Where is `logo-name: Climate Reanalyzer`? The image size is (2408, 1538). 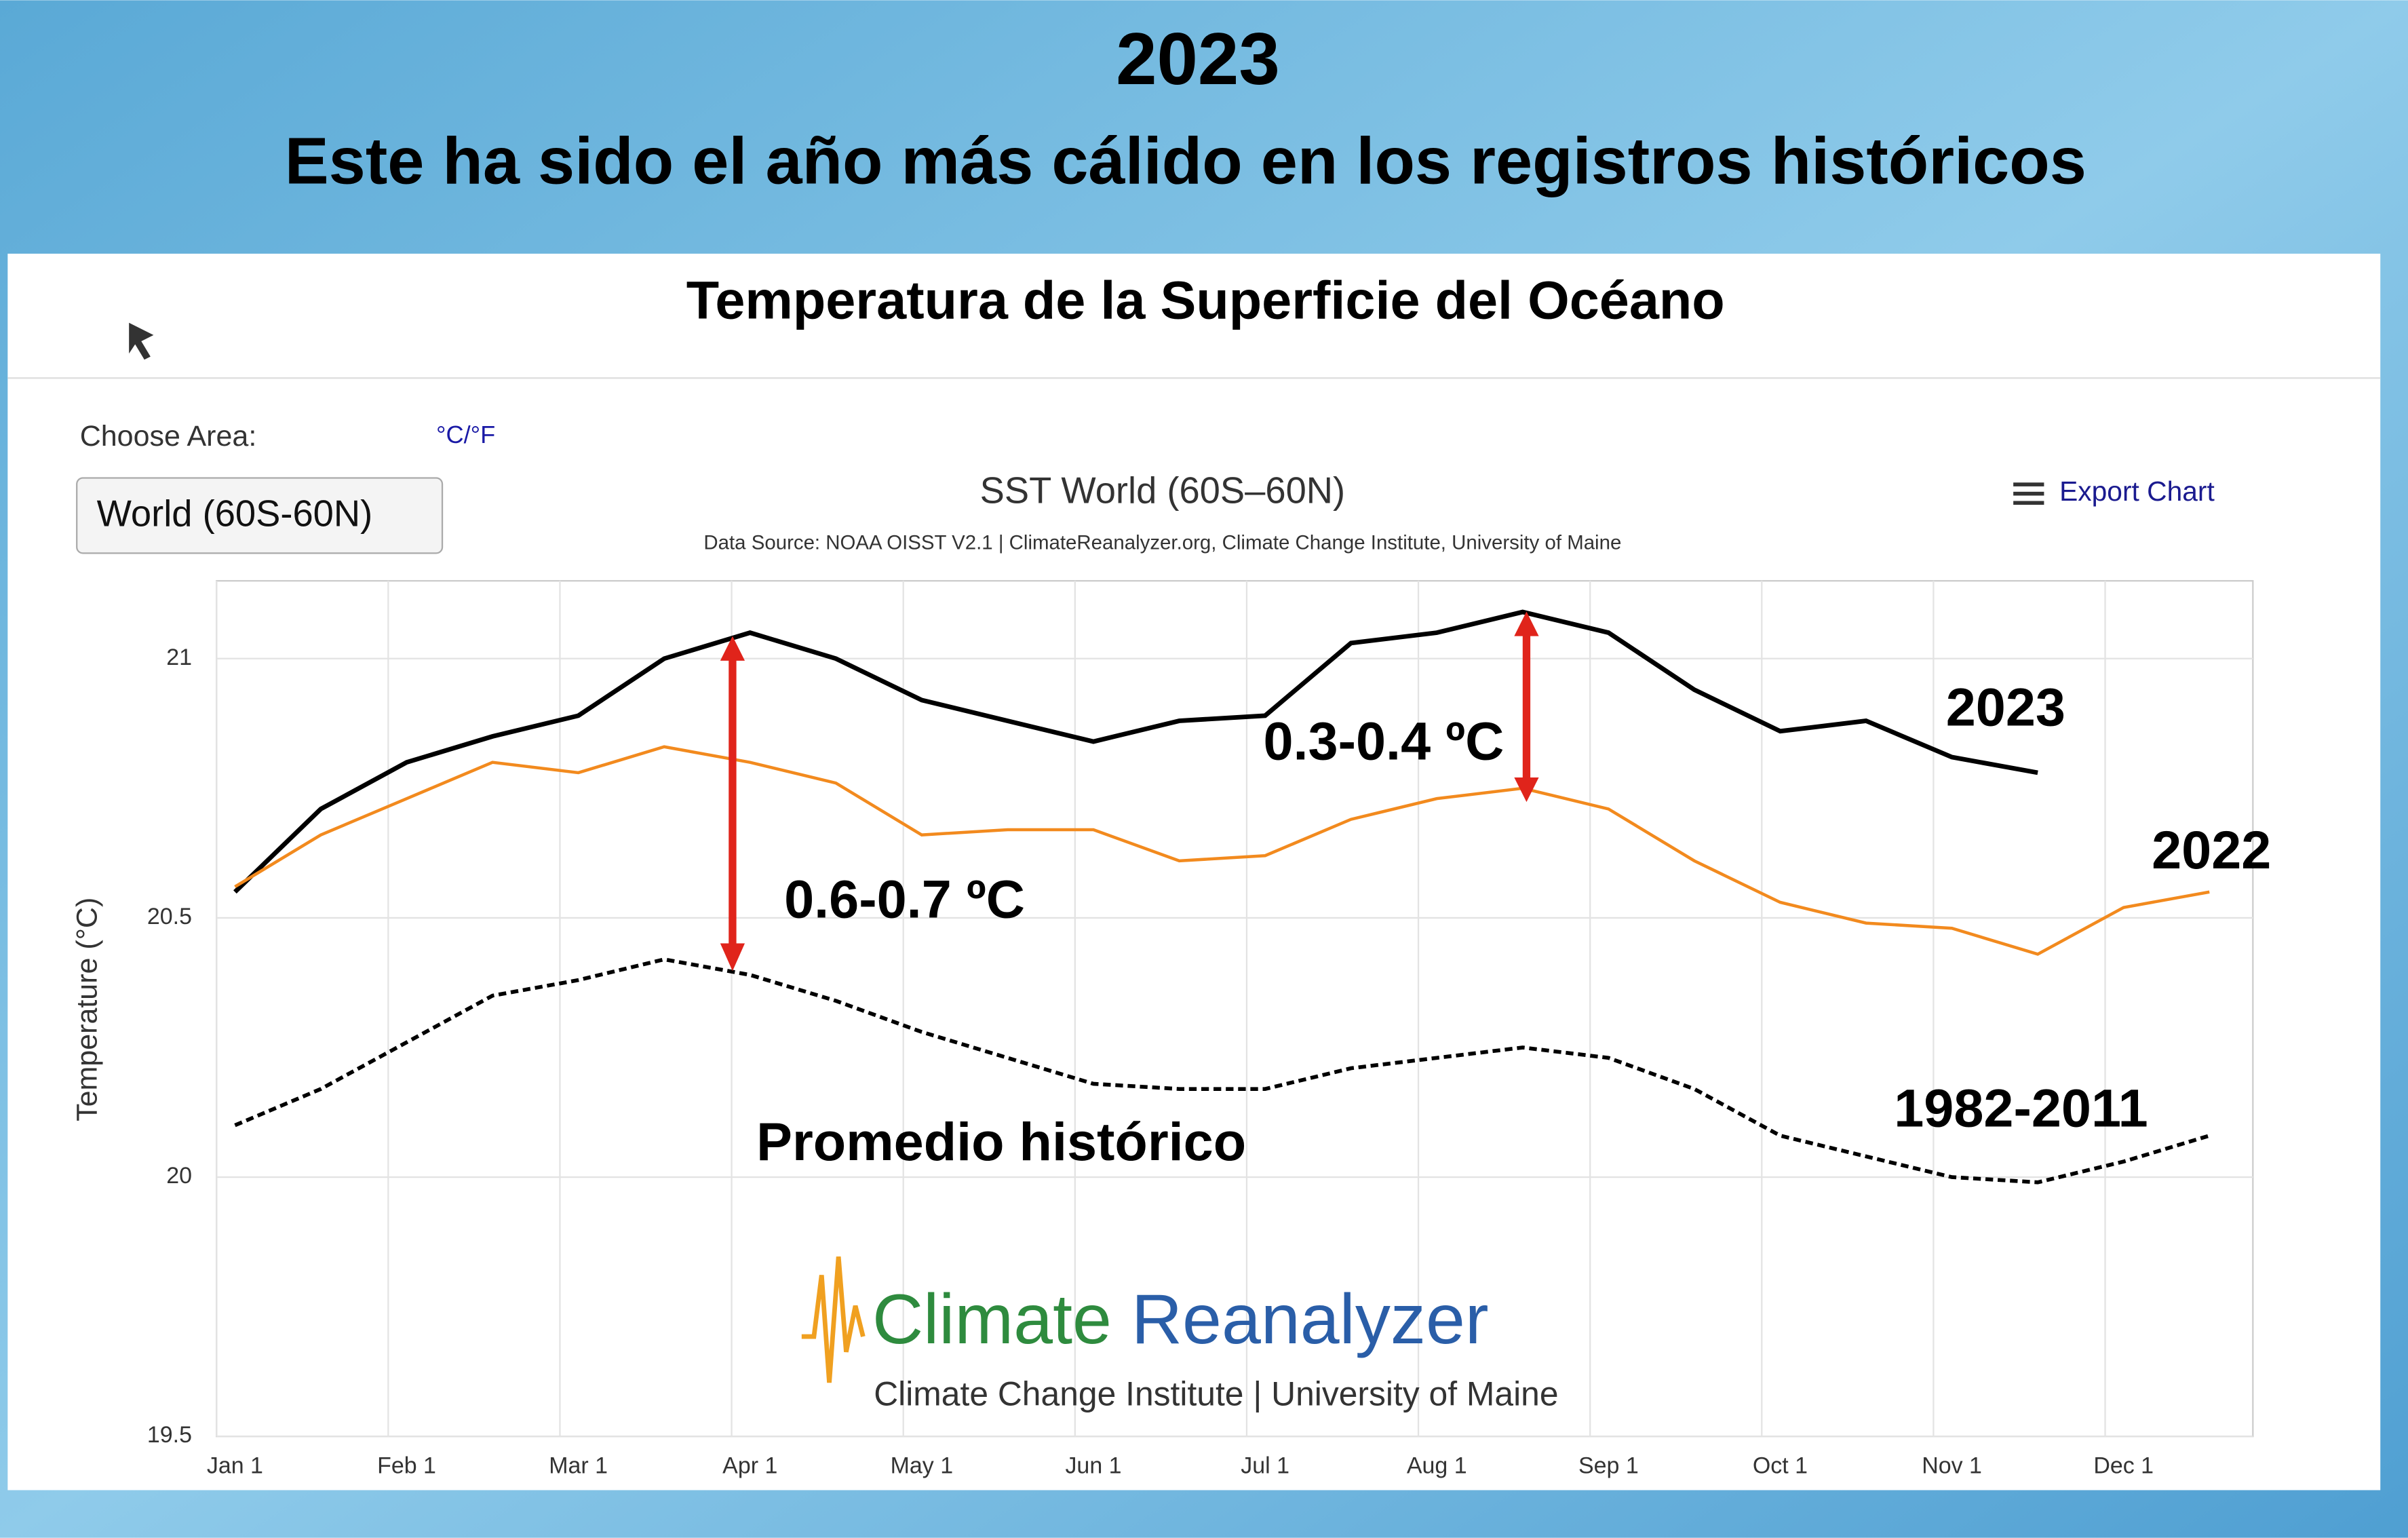
logo-name: Climate Reanalyzer is located at coordinates (1180, 1319).